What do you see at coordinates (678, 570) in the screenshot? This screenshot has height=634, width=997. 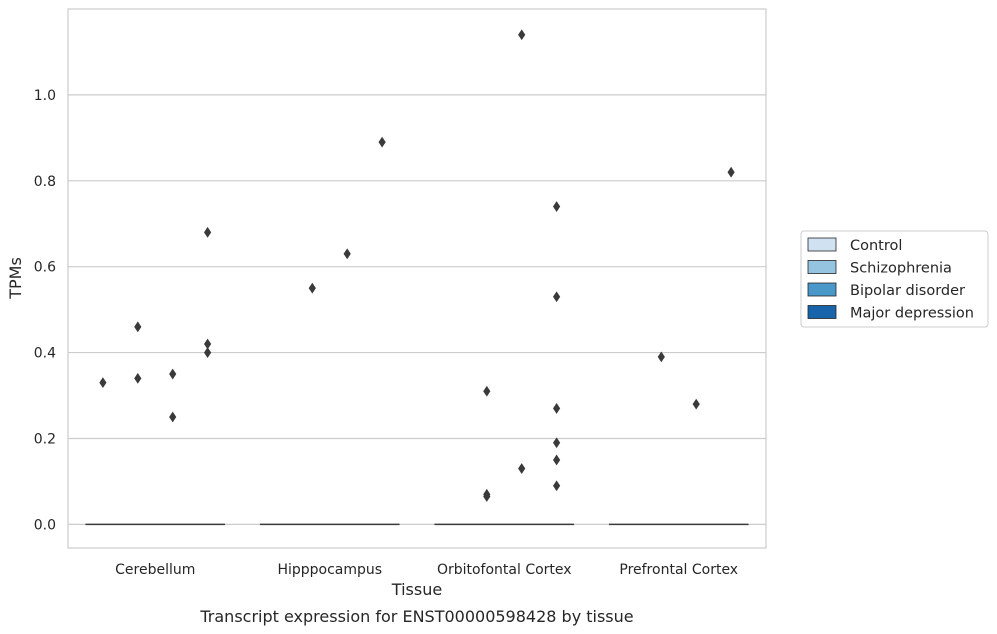 I see `x-tick-label: Prefrontal Cortex` at bounding box center [678, 570].